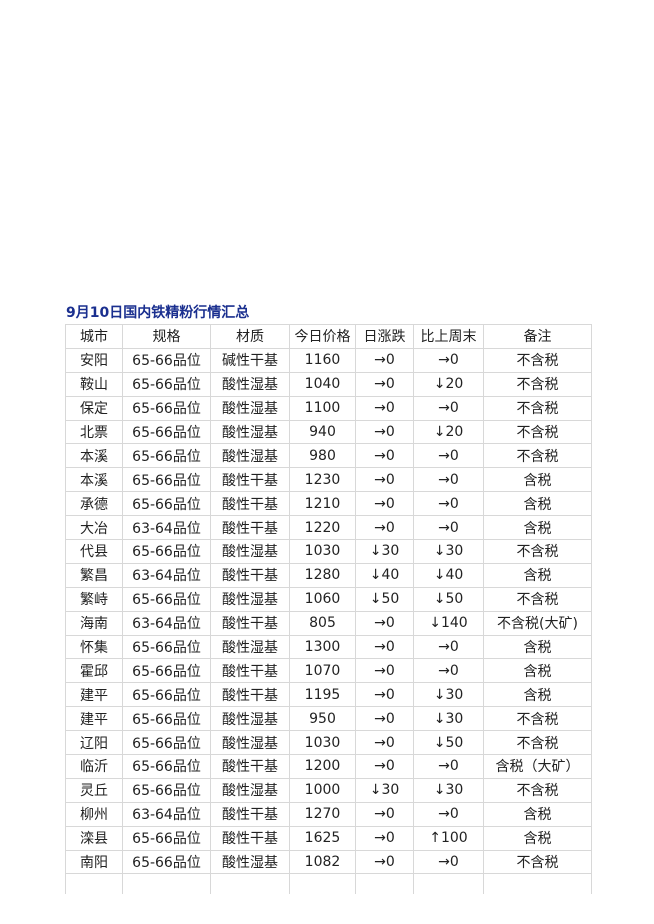 This screenshot has width=654, height=924. Describe the element at coordinates (384, 575) in the screenshot. I see `cell-daily-change: ↓40` at that location.